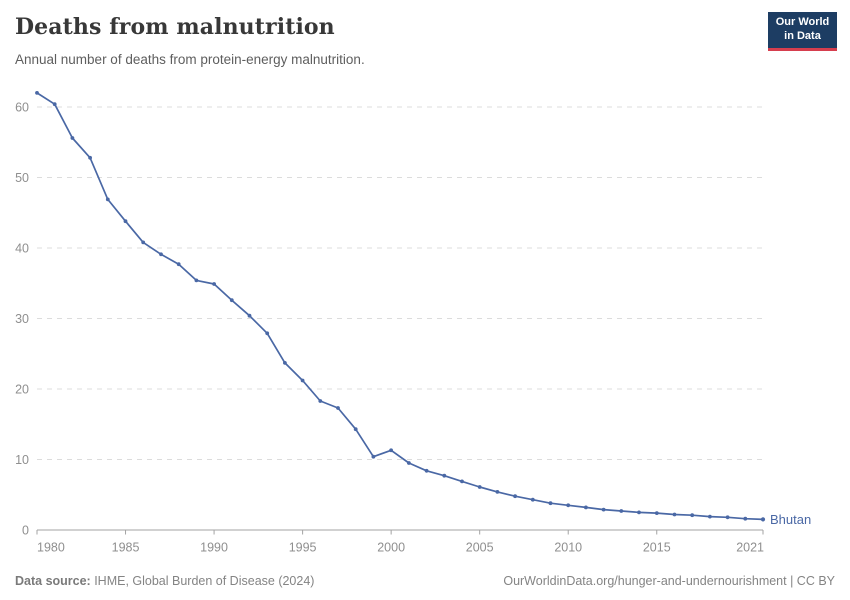  Describe the element at coordinates (568, 548) in the screenshot. I see `x-axis-tick-label: 2010` at that location.